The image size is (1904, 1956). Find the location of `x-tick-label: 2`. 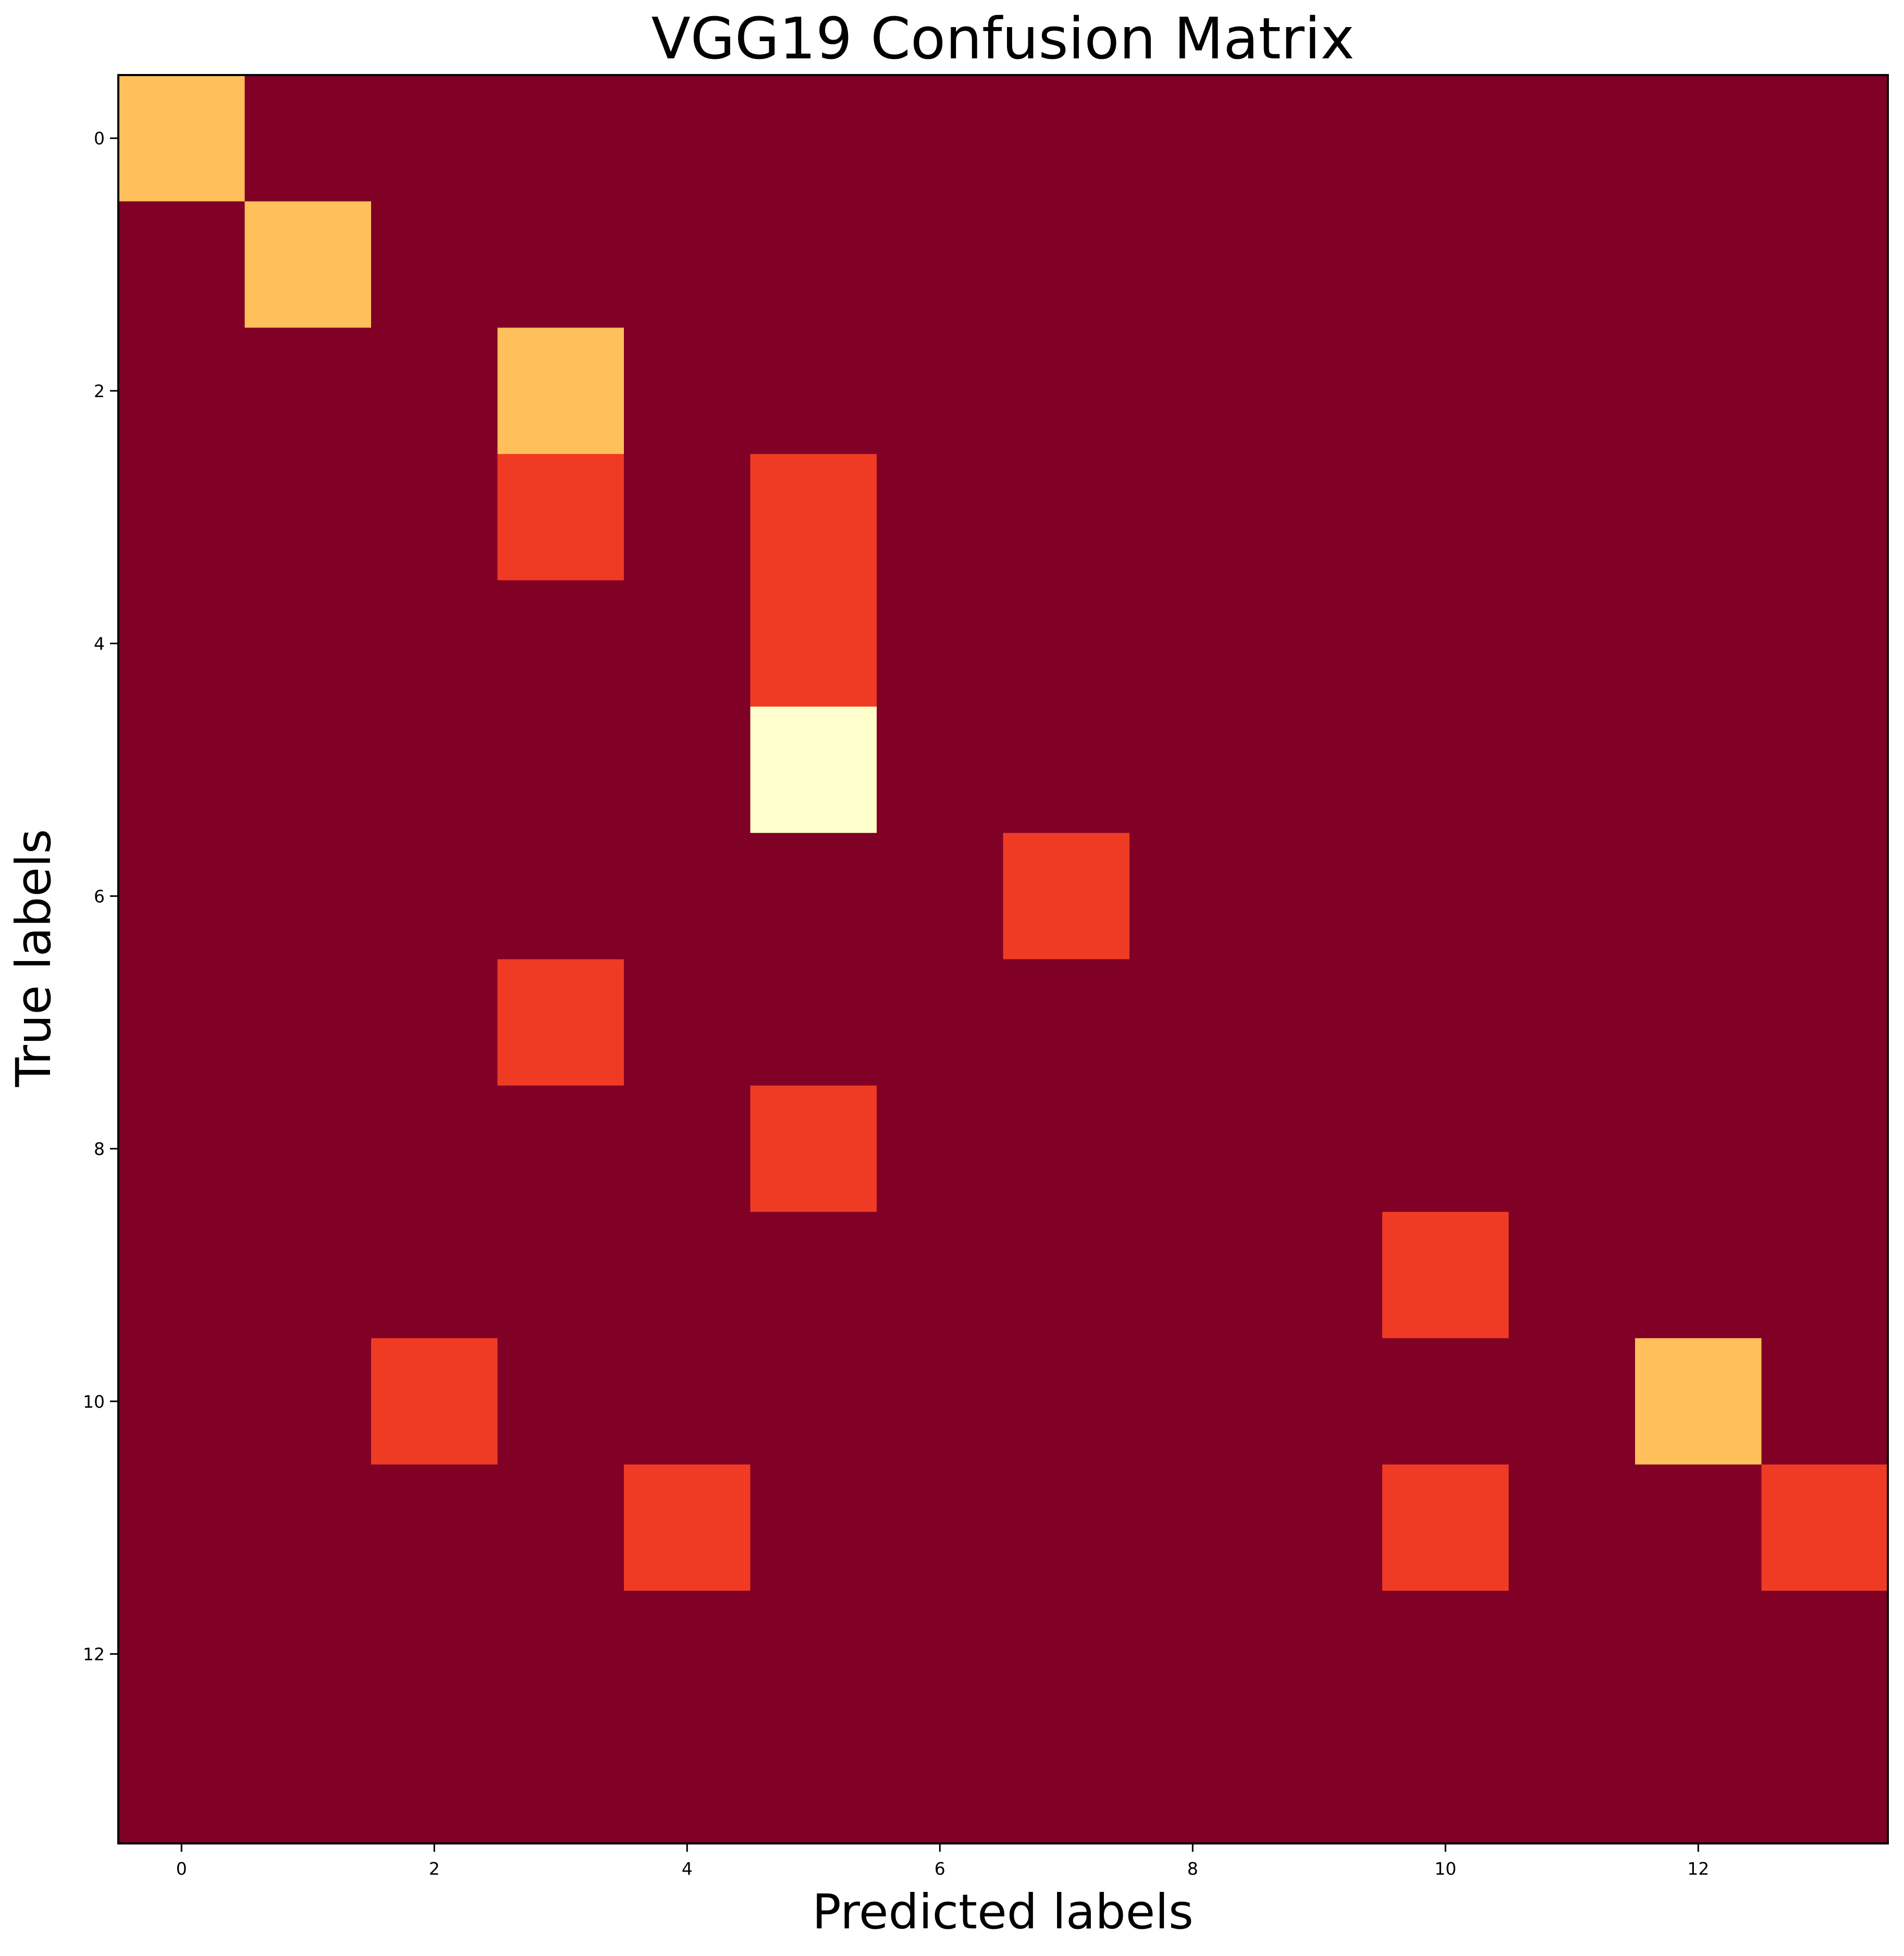

x-tick-label: 2 is located at coordinates (434, 1869).